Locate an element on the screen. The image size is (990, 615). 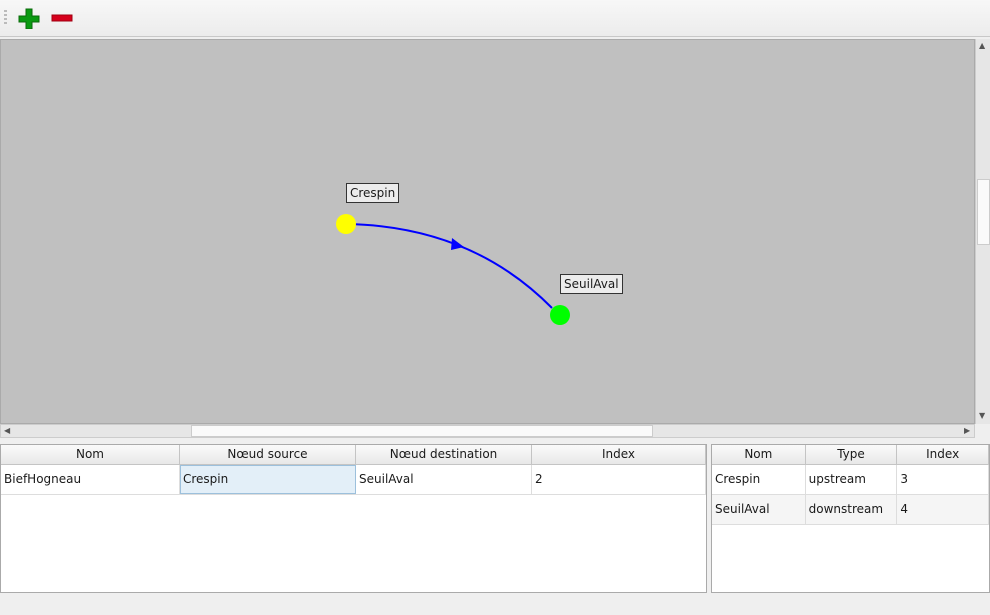
node-crespin is located at coordinates (346, 224).